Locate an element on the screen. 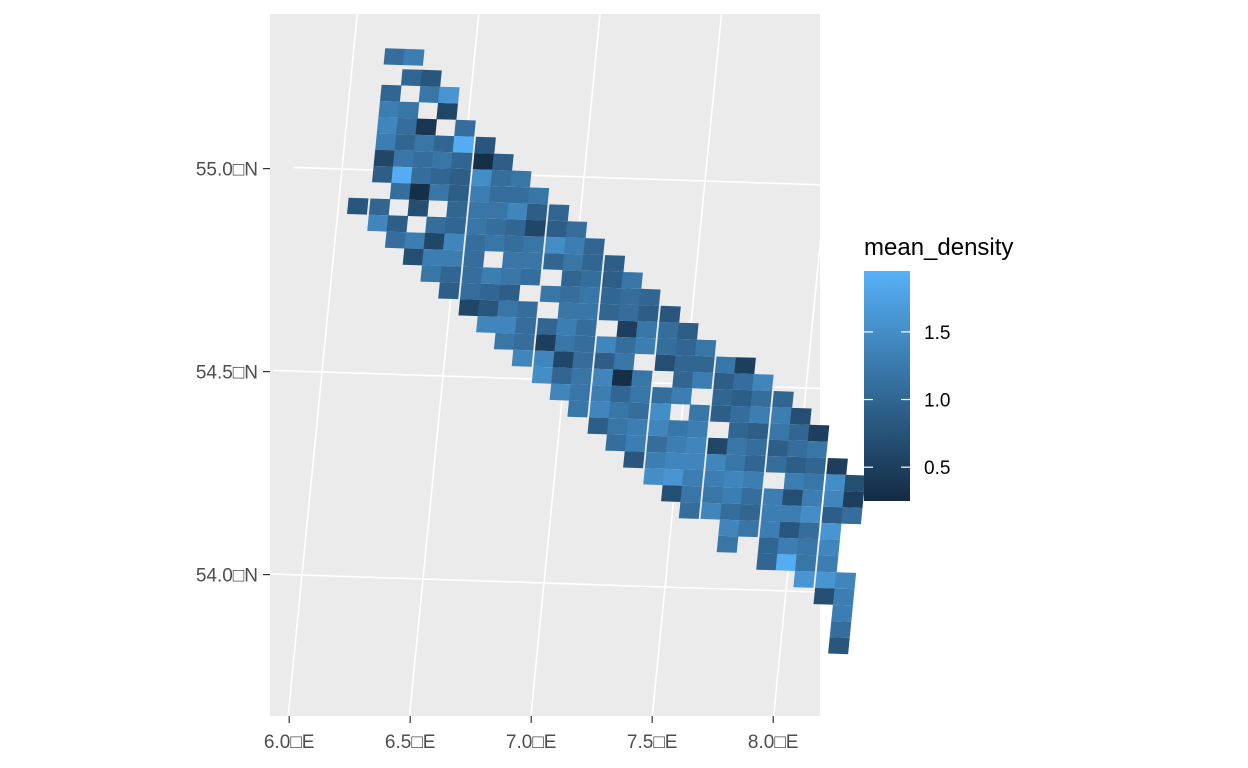 Image resolution: width=1248 pixels, height=768 pixels. x-tick-label: 7.0□E is located at coordinates (531, 742).